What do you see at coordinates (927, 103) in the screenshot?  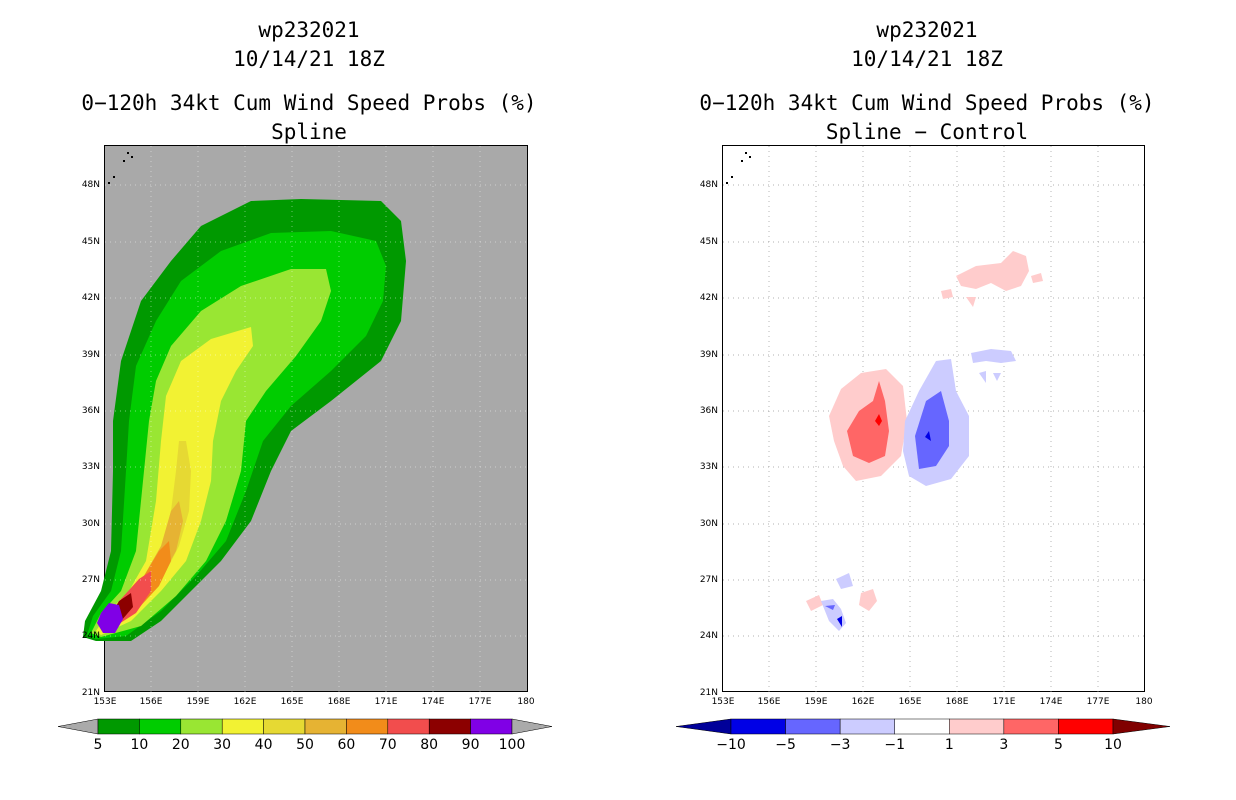 I see `product-title: 0−120h 34kt Cum Wind Speed Probs (%)` at bounding box center [927, 103].